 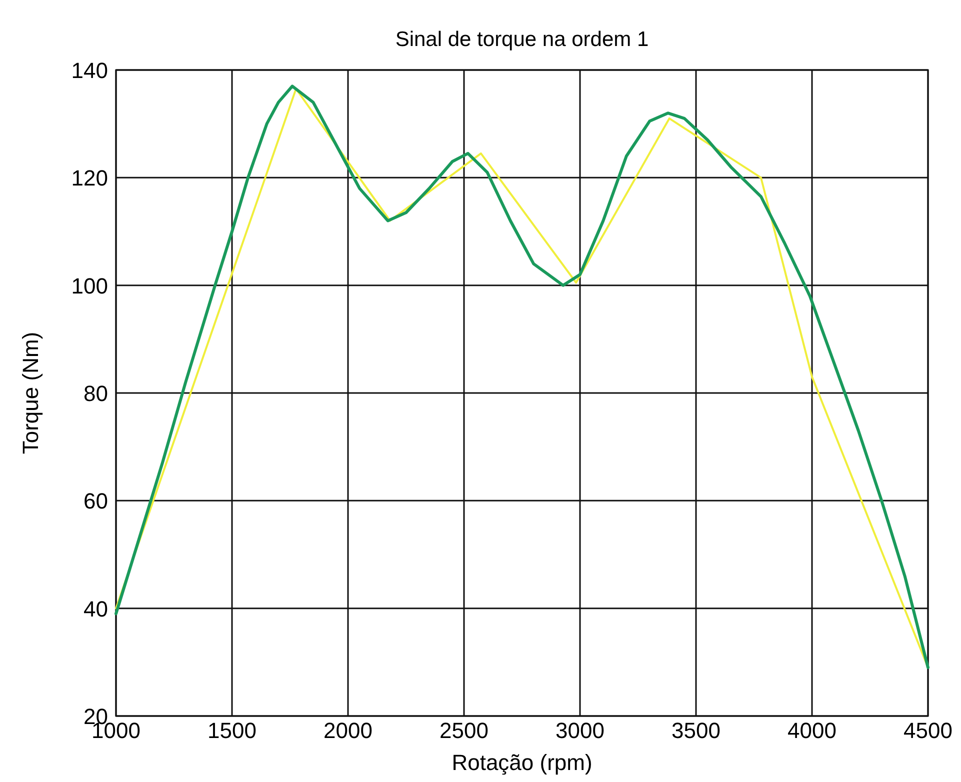 What do you see at coordinates (928, 730) in the screenshot?
I see `x-tick-label: 4500` at bounding box center [928, 730].